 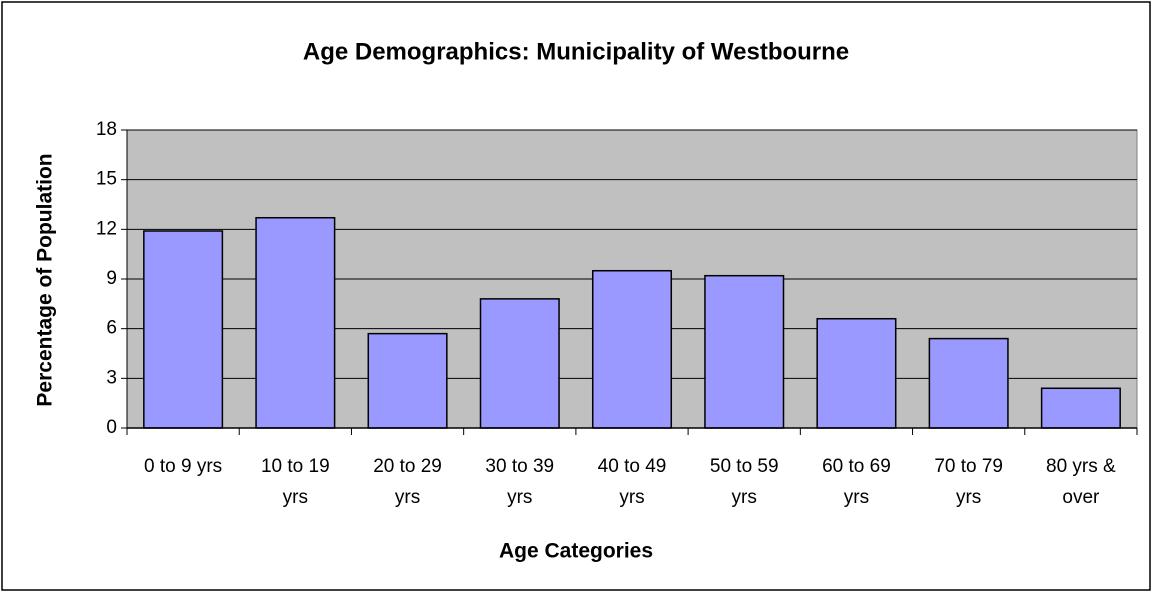 What do you see at coordinates (183, 466) in the screenshot?
I see `x-tick-label: 0 to 9 yrs` at bounding box center [183, 466].